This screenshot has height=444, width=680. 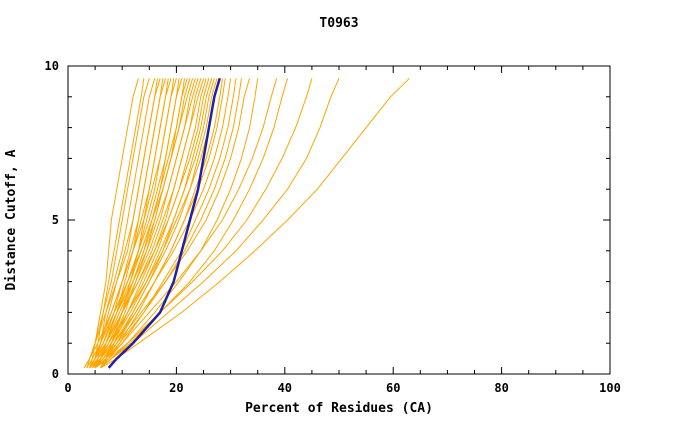 What do you see at coordinates (338, 23) in the screenshot?
I see `chart-title: T0963` at bounding box center [338, 23].